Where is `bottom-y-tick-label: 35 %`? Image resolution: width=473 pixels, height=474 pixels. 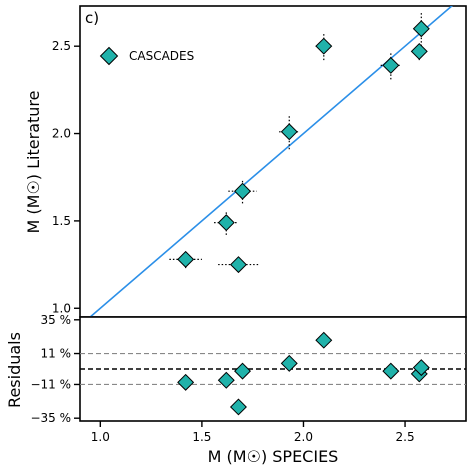 bottom-y-tick-label: 35 % is located at coordinates (56, 320).